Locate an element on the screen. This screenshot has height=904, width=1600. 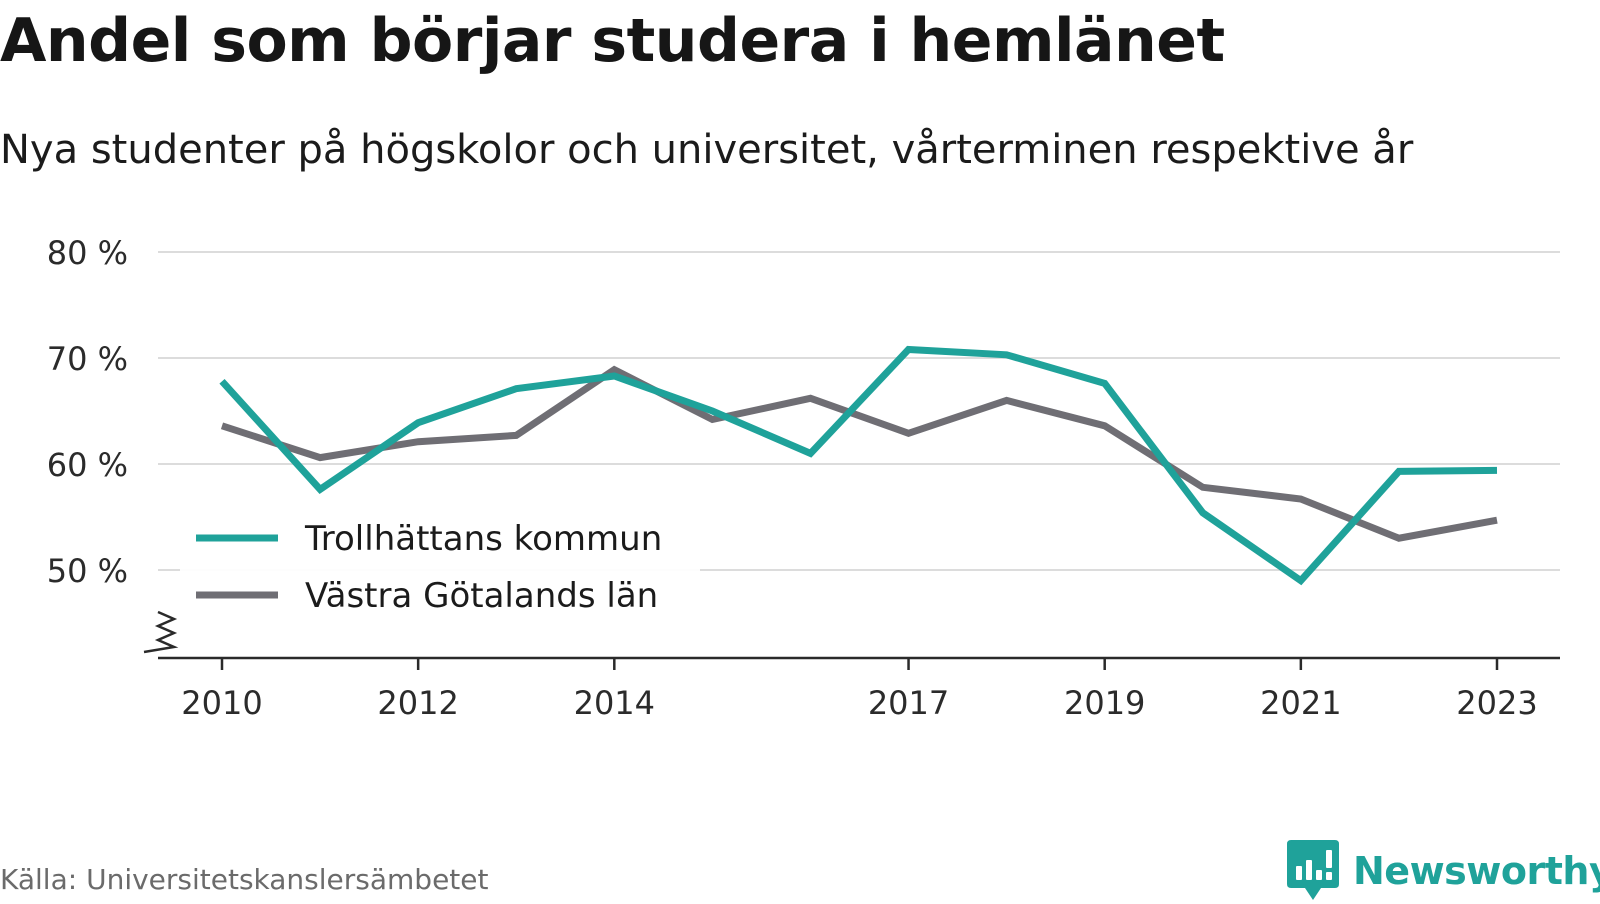
y-axis-break-icon is located at coordinates (161, 632).